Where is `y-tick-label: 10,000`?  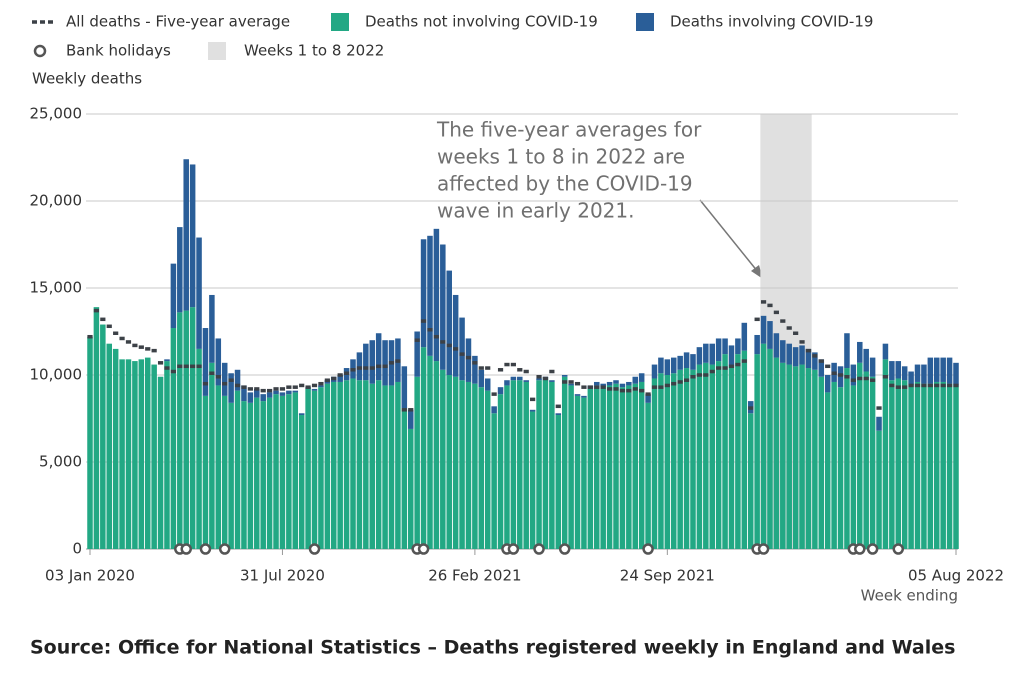 y-tick-label: 10,000 is located at coordinates (56, 375).